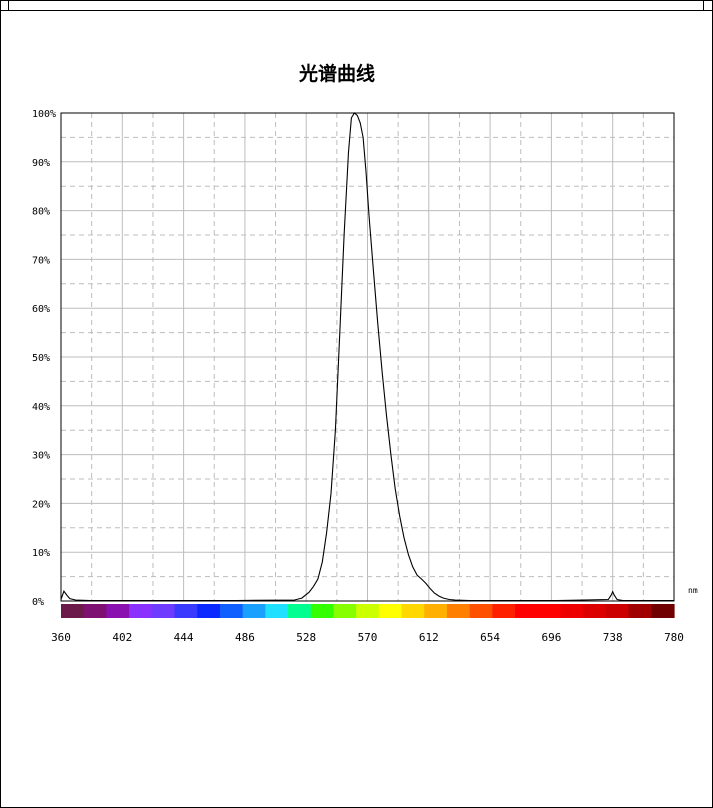 This screenshot has width=713, height=808. What do you see at coordinates (429, 637) in the screenshot?
I see `x-tick-label: 612` at bounding box center [429, 637].